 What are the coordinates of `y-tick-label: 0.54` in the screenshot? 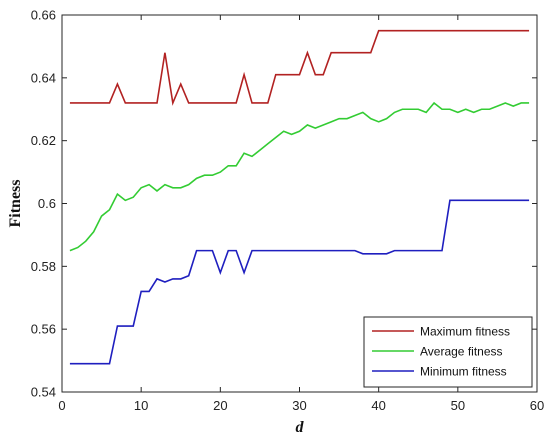 It's located at (43, 392).